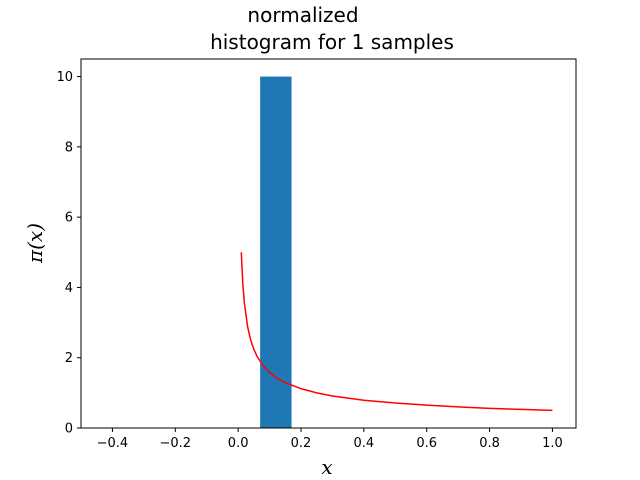 Image resolution: width=640 pixels, height=480 pixels. I want to click on y-tick-label: 0, so click(69, 429).